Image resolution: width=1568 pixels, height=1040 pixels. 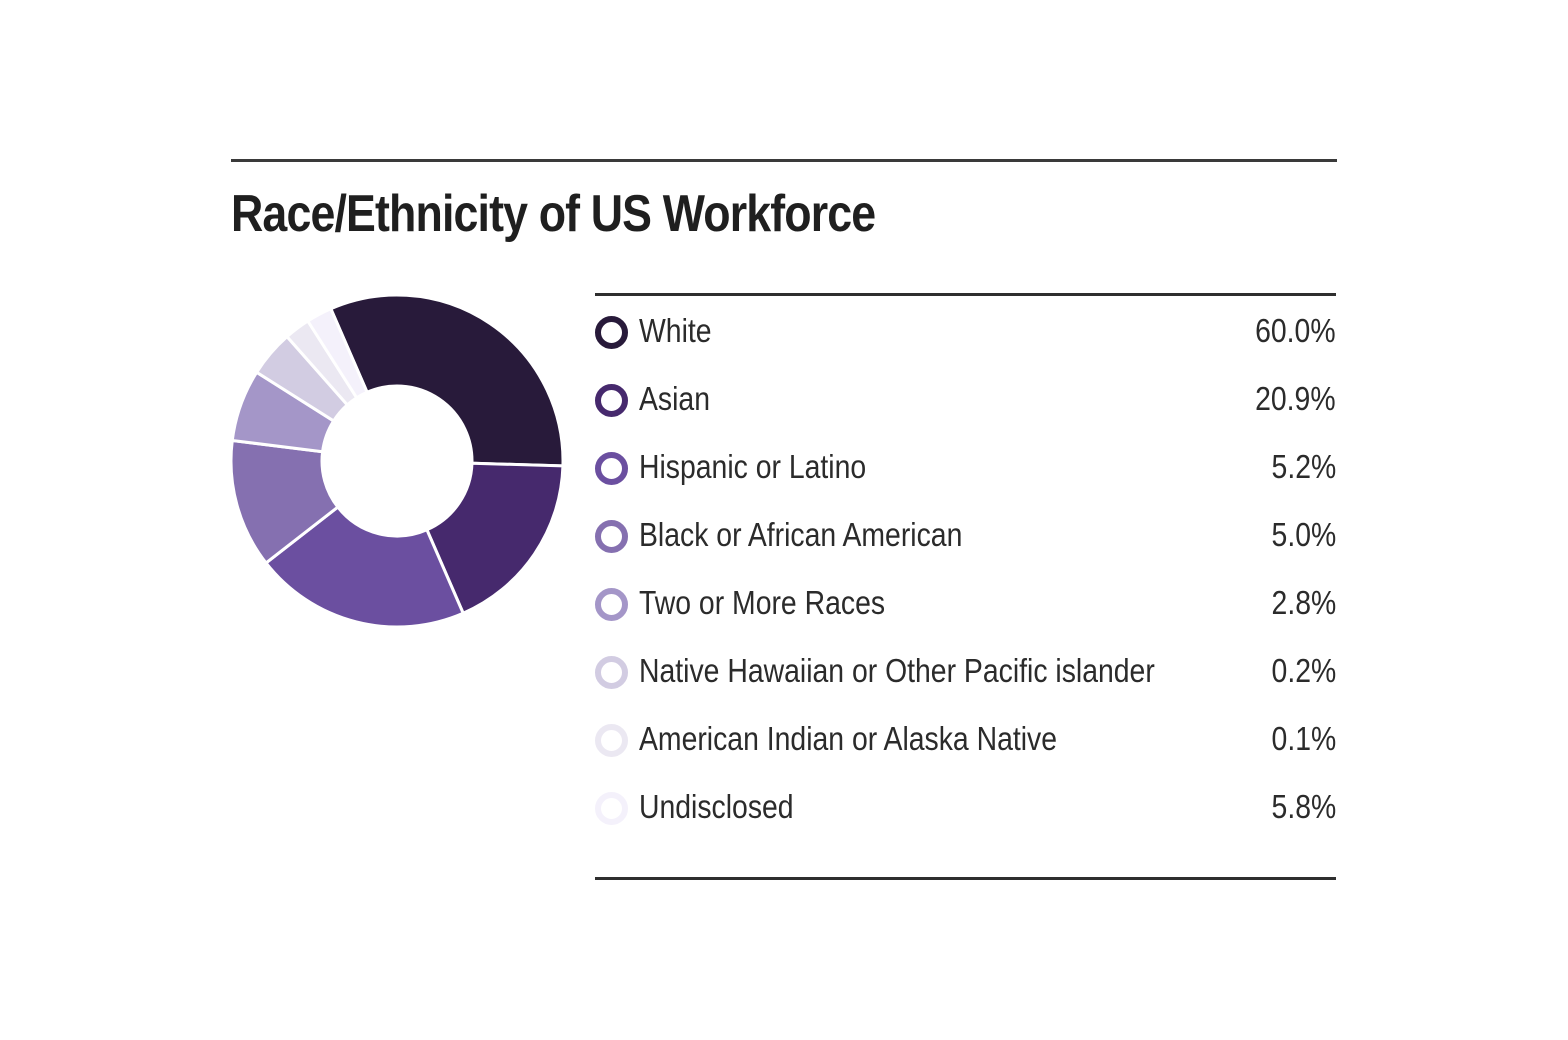 What do you see at coordinates (1303, 534) in the screenshot?
I see `legend-value: 5.0%` at bounding box center [1303, 534].